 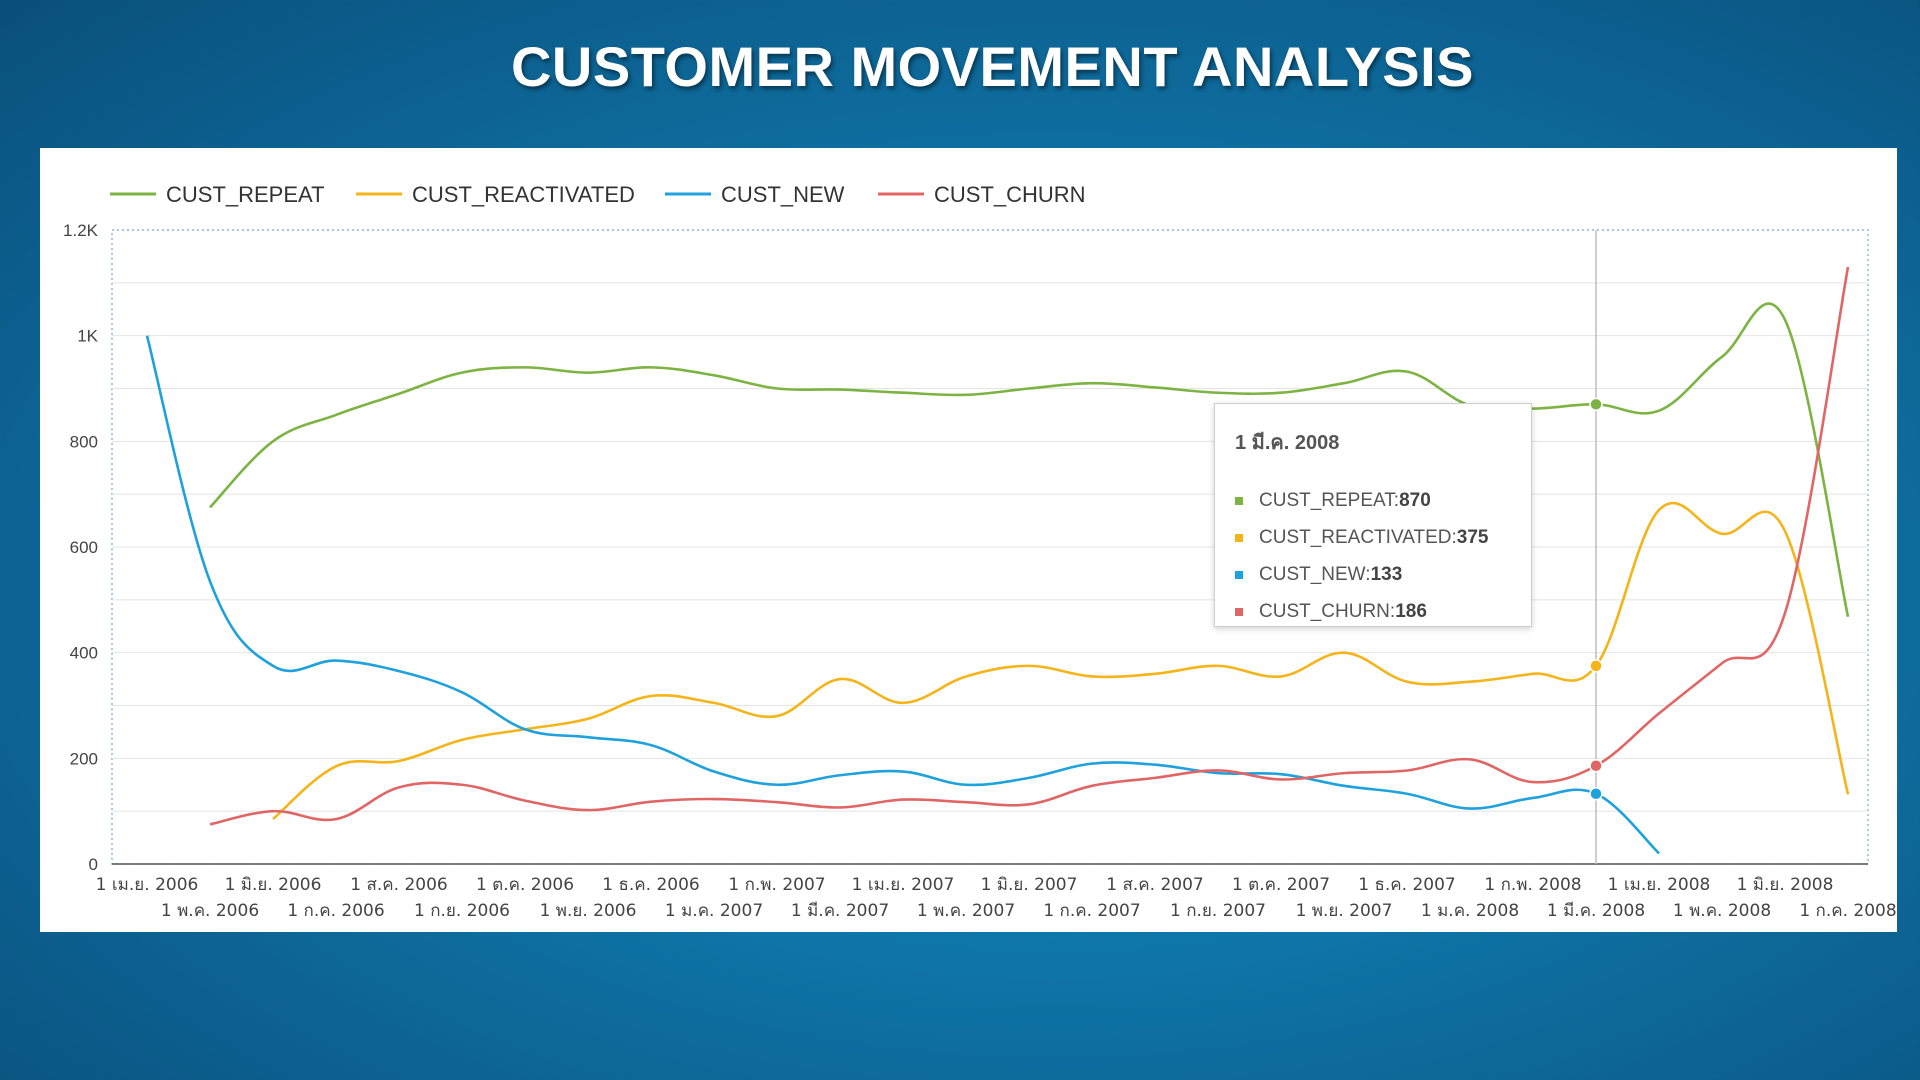 What do you see at coordinates (1029, 885) in the screenshot?
I see `x-tick-label: 1 มิ.ย. 2007` at bounding box center [1029, 885].